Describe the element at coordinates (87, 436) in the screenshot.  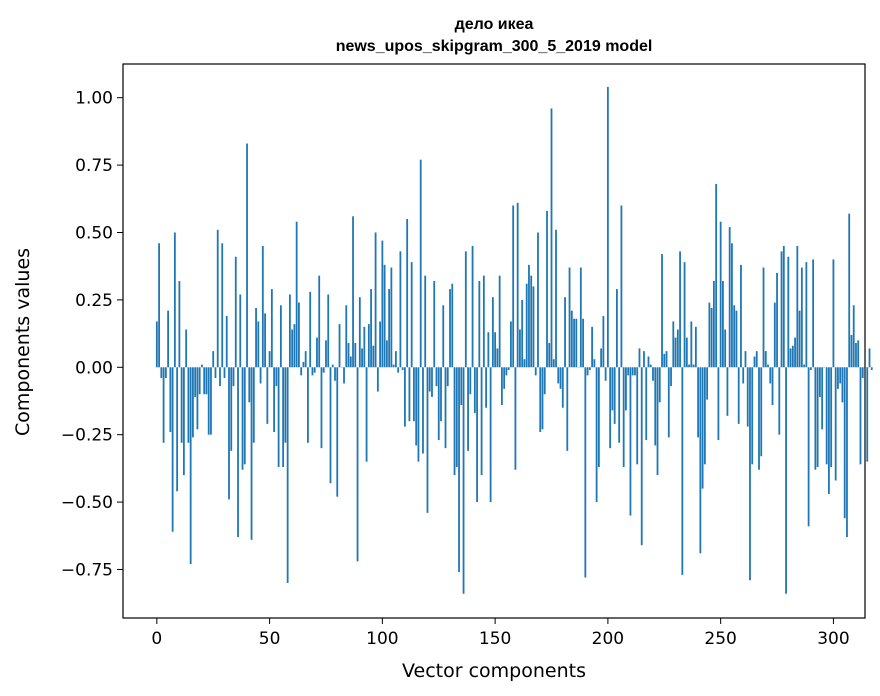
I see `y-tick-label: −0.25` at that location.